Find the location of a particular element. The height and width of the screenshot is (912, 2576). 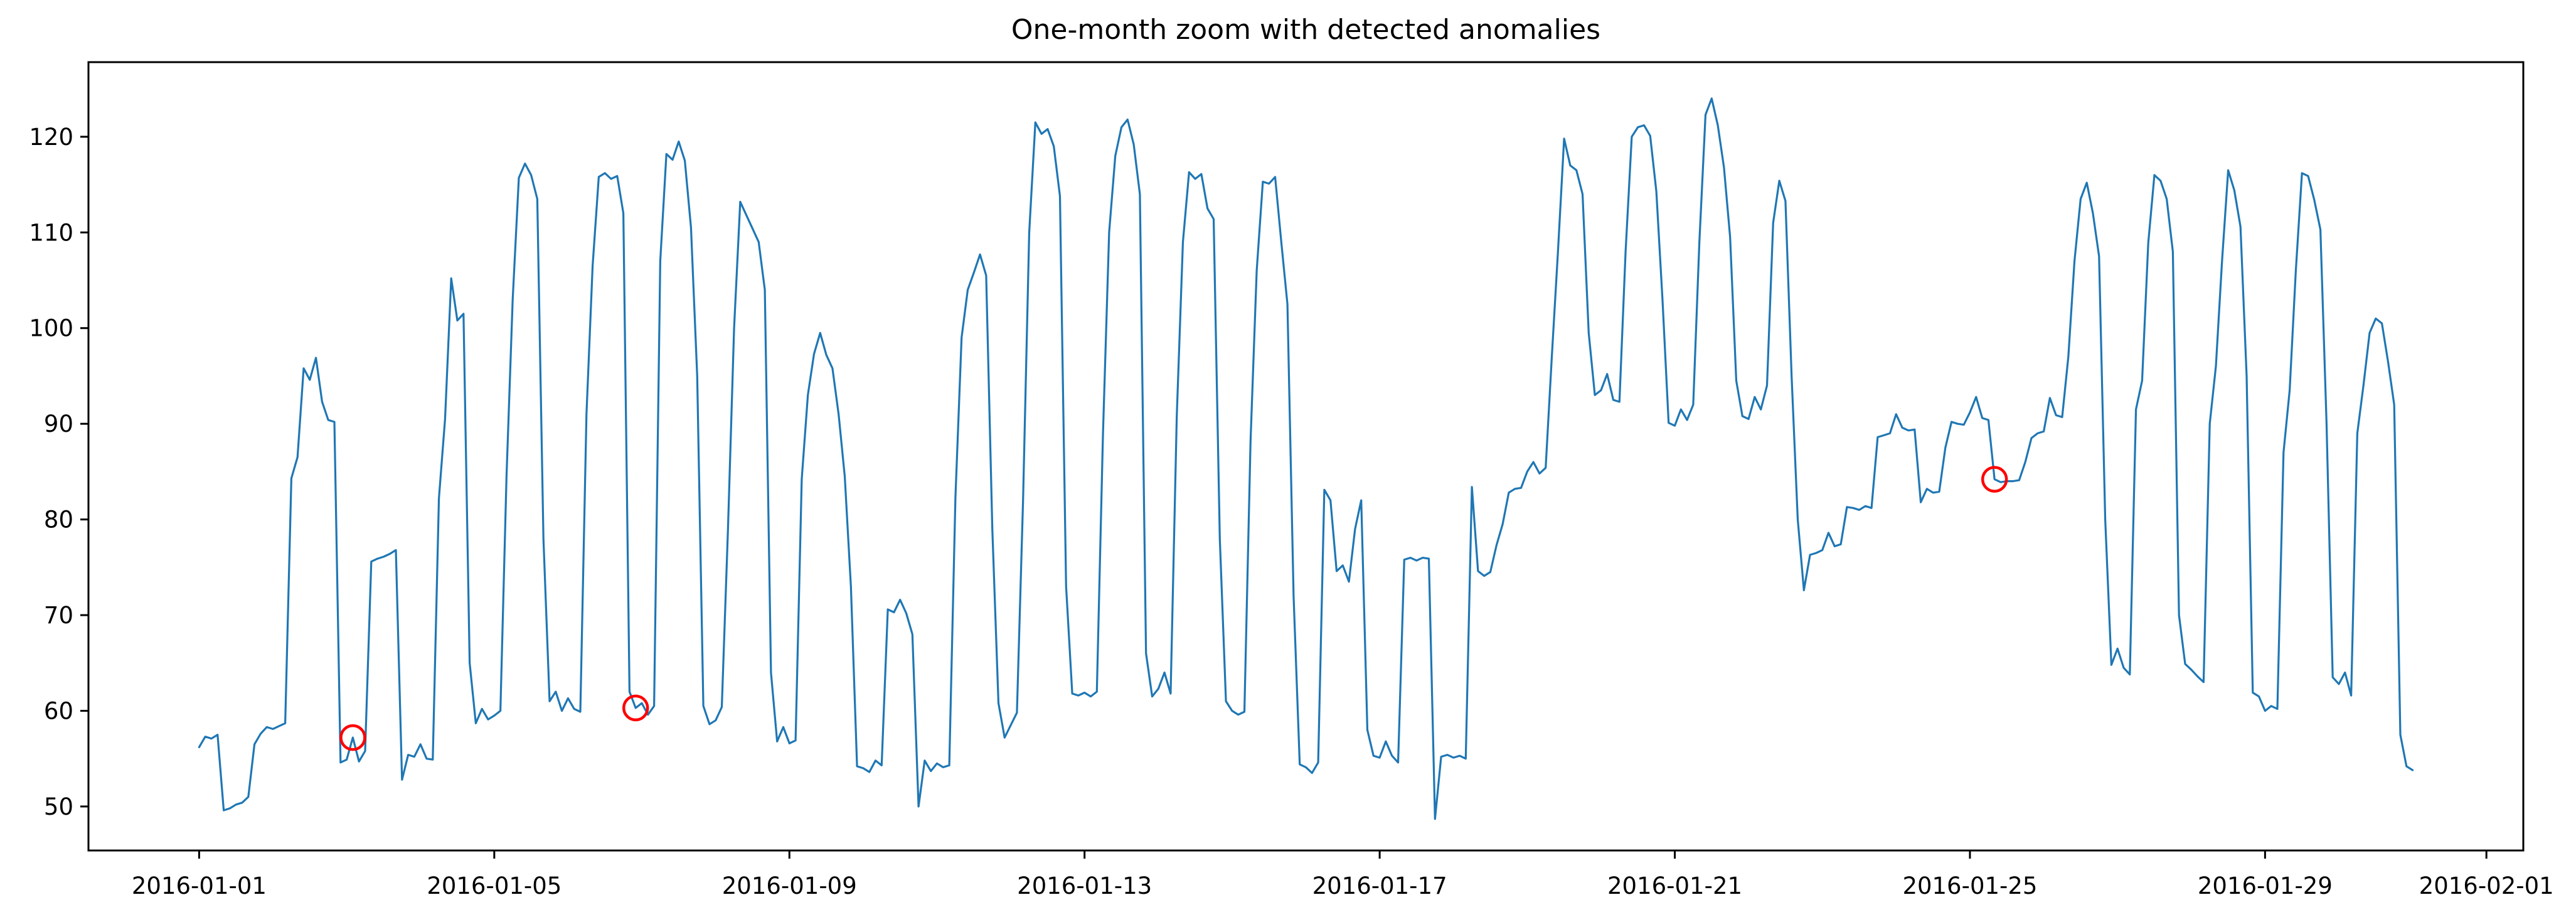

y-tick-label: 120 is located at coordinates (51, 137).